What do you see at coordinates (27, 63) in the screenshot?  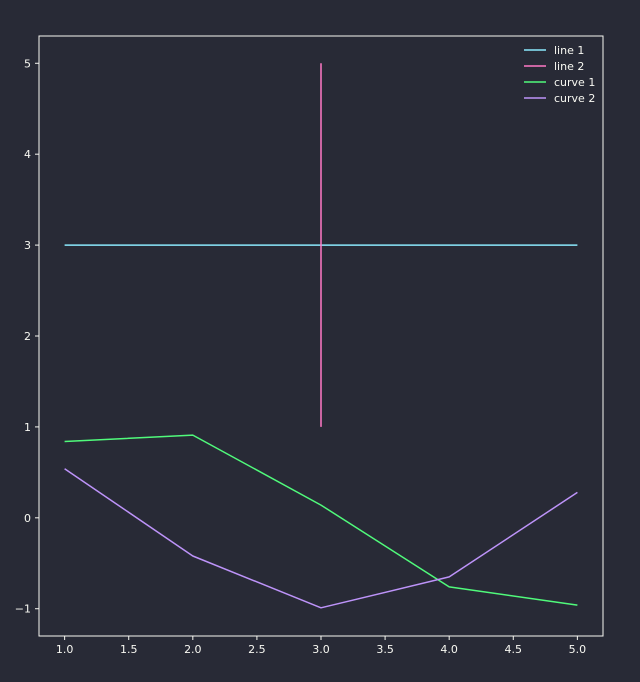 I see `y-tick-label: 5` at bounding box center [27, 63].